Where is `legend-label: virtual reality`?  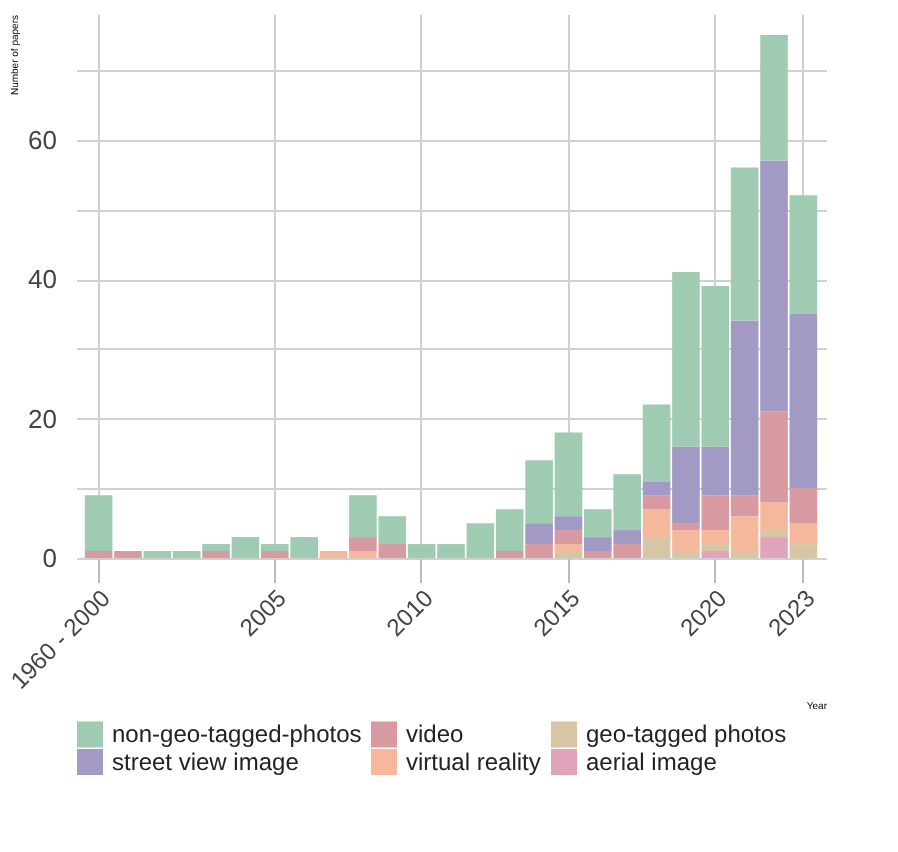
legend-label: virtual reality is located at coordinates (473, 762).